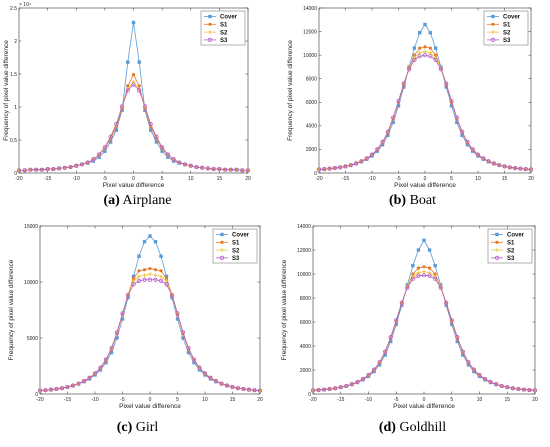 The height and width of the screenshot is (447, 550). I want to click on x-tick-label: 20, so click(260, 400).